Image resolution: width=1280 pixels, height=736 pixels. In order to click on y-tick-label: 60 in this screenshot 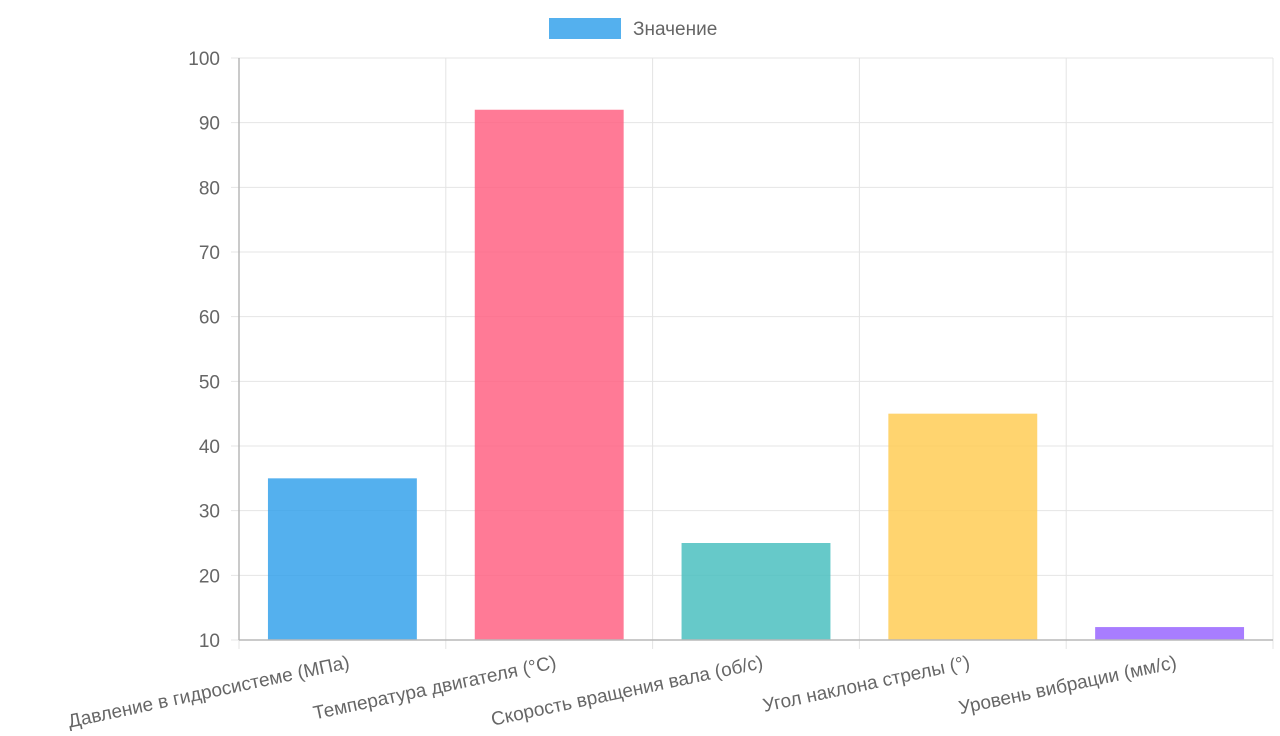, I will do `click(209, 318)`.